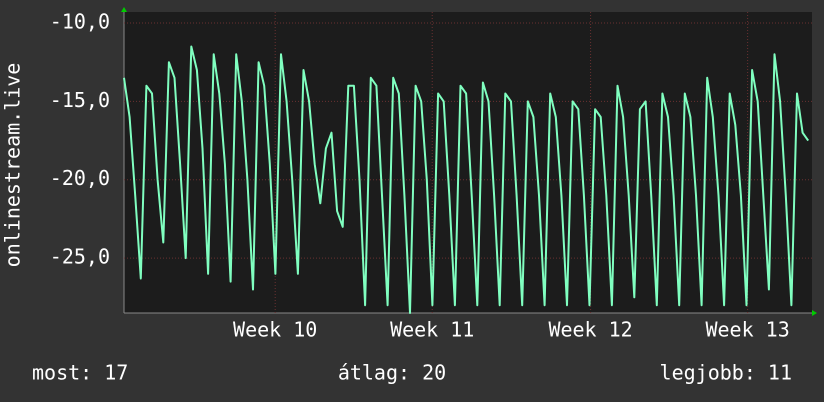 Image resolution: width=824 pixels, height=402 pixels. Describe the element at coordinates (80, 178) in the screenshot. I see `y-tick-label: -20,0` at that location.